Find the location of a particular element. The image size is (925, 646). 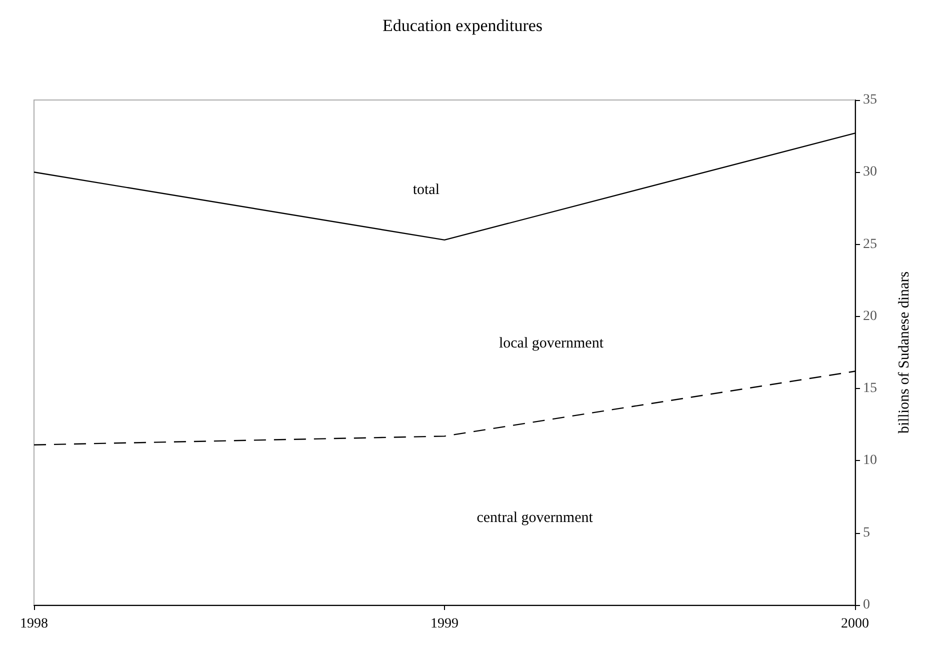

x-tick-label: 1998 is located at coordinates (34, 624).